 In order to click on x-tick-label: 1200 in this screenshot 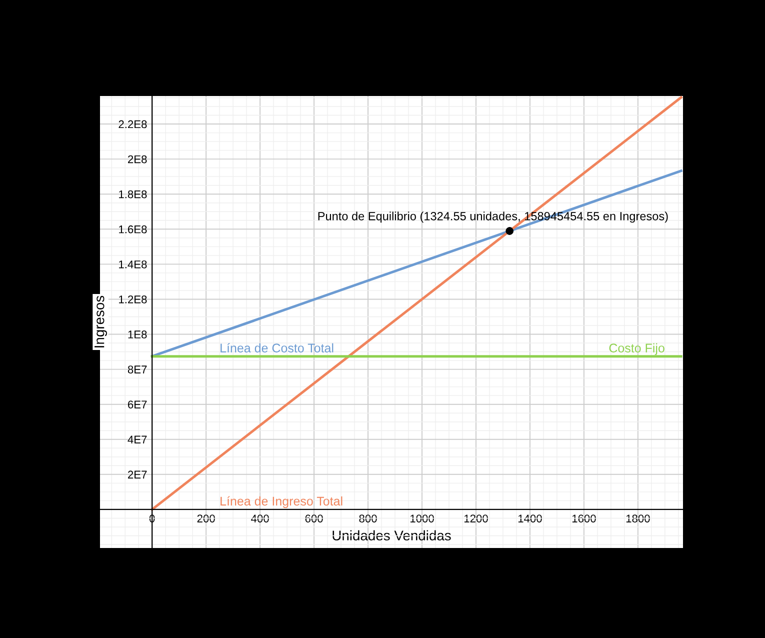, I will do `click(476, 518)`.